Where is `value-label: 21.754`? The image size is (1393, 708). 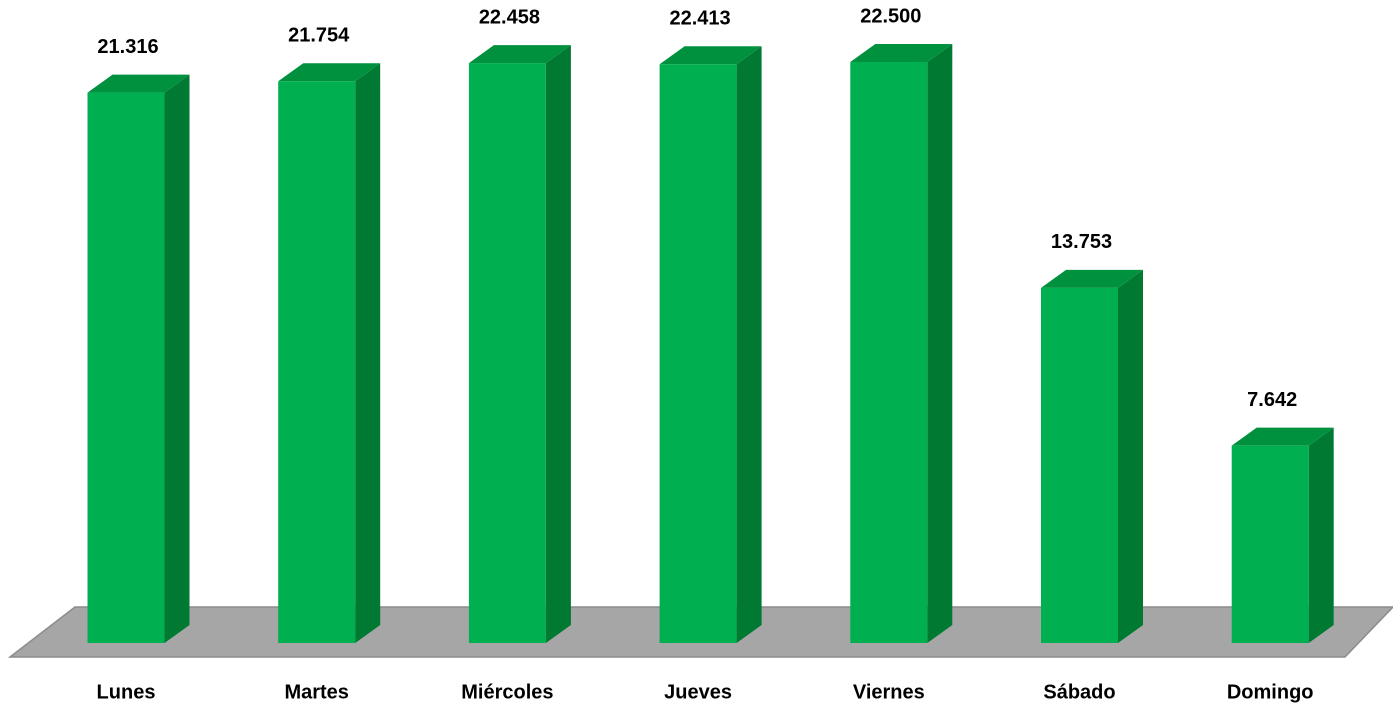 value-label: 21.754 is located at coordinates (319, 36).